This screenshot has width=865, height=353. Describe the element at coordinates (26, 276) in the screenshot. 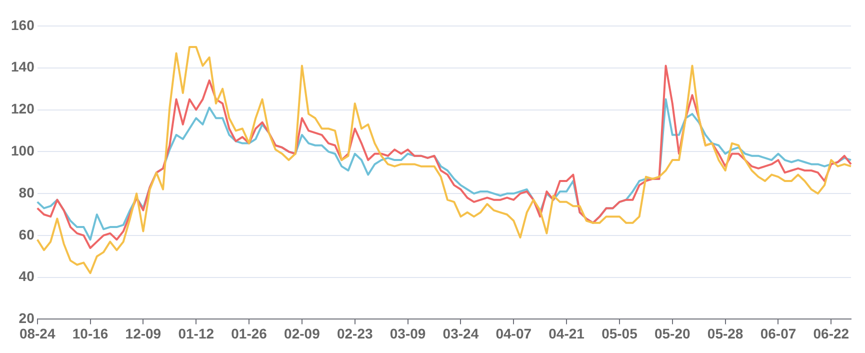

I see `y-tick-label: 40` at that location.